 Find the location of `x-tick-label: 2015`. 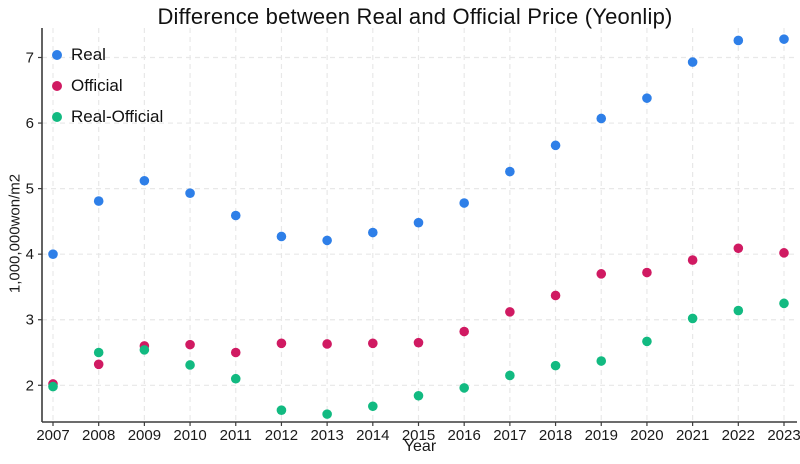

x-tick-label: 2015 is located at coordinates (418, 435).